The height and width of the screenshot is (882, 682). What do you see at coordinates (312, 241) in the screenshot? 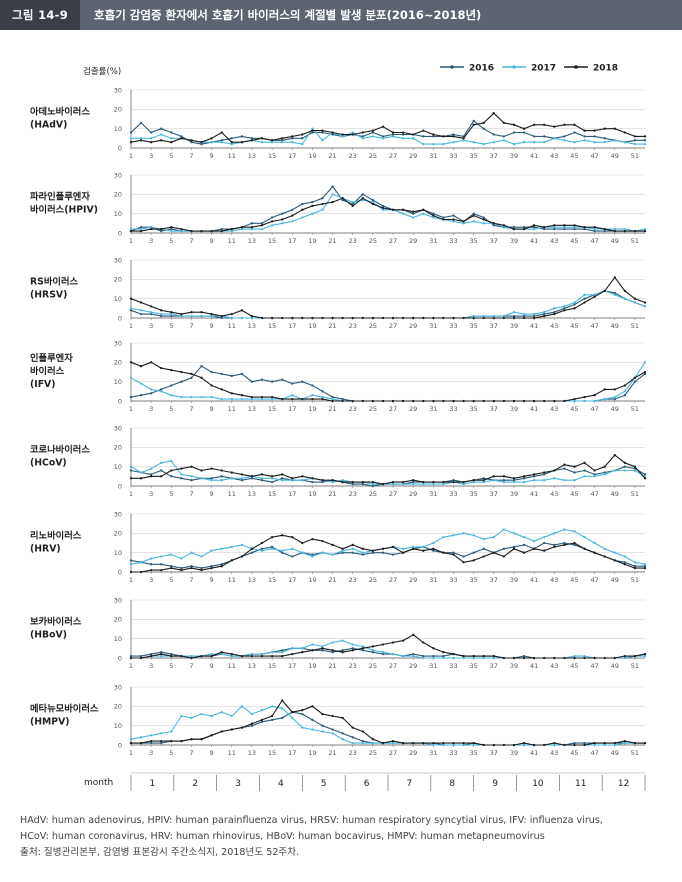
I see `x-tick-label: 19` at bounding box center [312, 241].